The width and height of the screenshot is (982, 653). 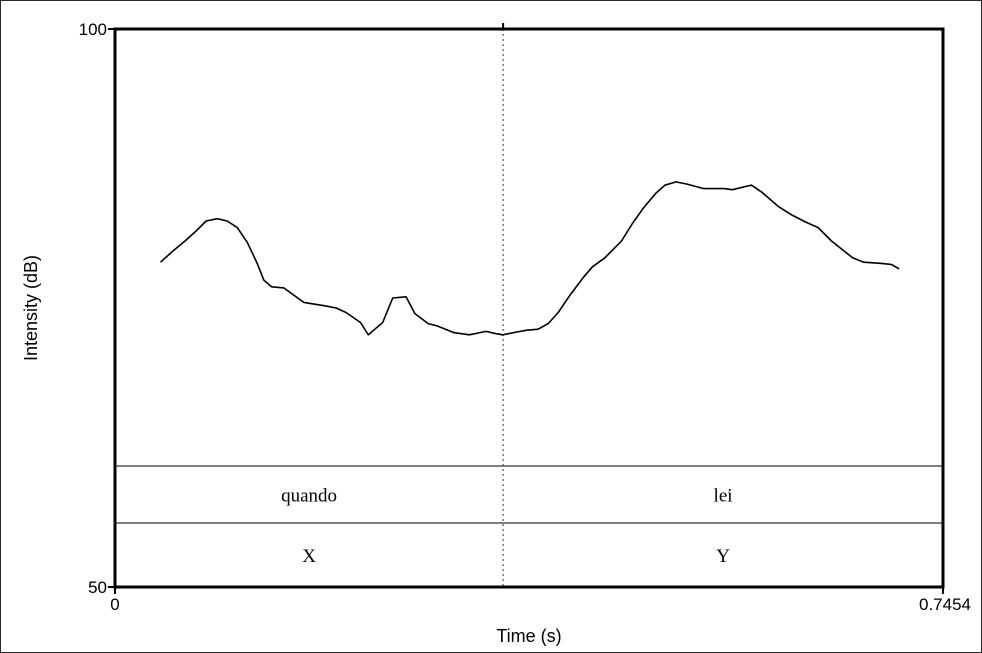 What do you see at coordinates (528, 636) in the screenshot?
I see `x-axis-label: Time (s)` at bounding box center [528, 636].